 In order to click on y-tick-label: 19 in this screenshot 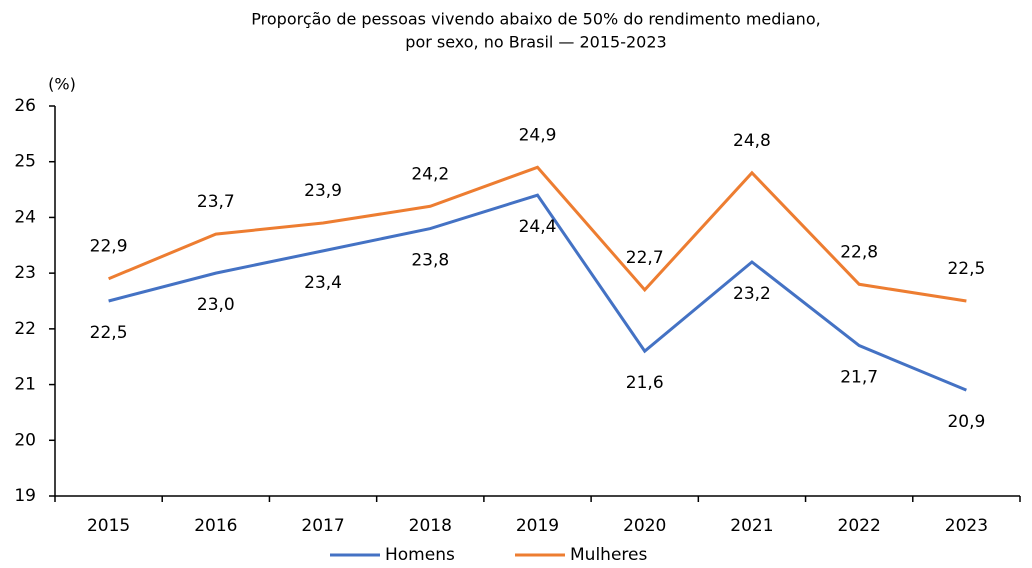, I will do `click(25, 496)`.